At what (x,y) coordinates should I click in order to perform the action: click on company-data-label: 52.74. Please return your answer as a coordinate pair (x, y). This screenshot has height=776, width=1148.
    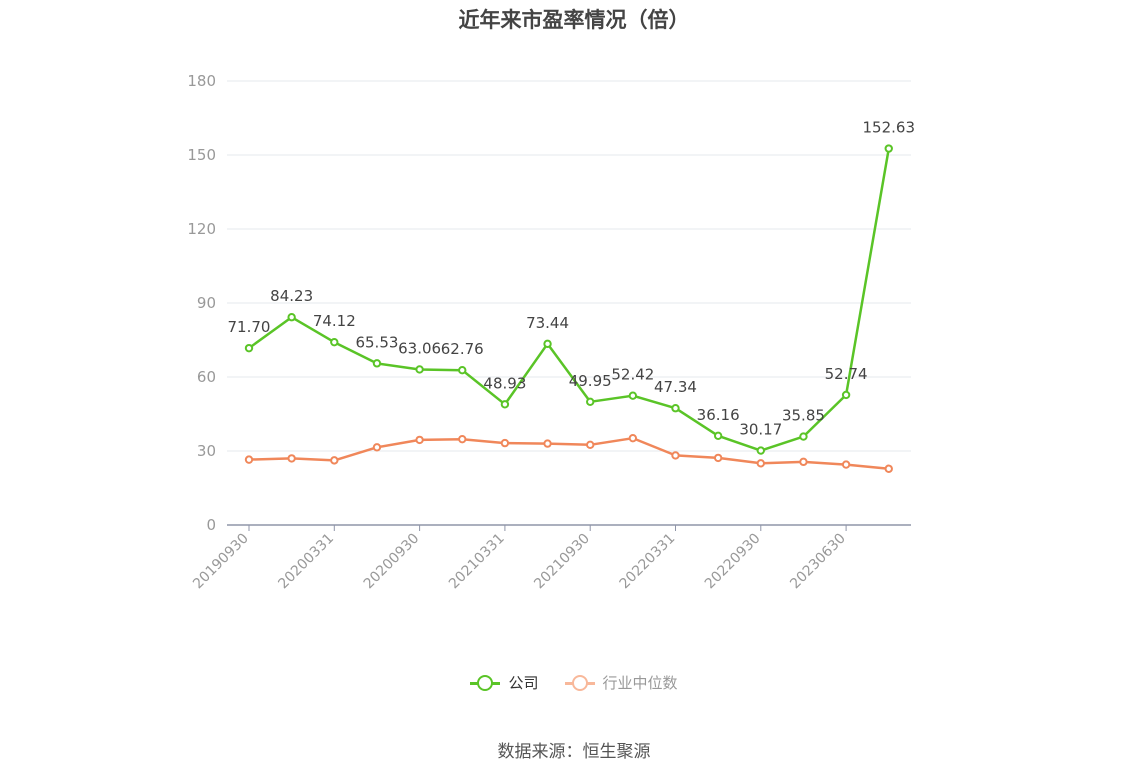
    Looking at the image, I should click on (846, 374).